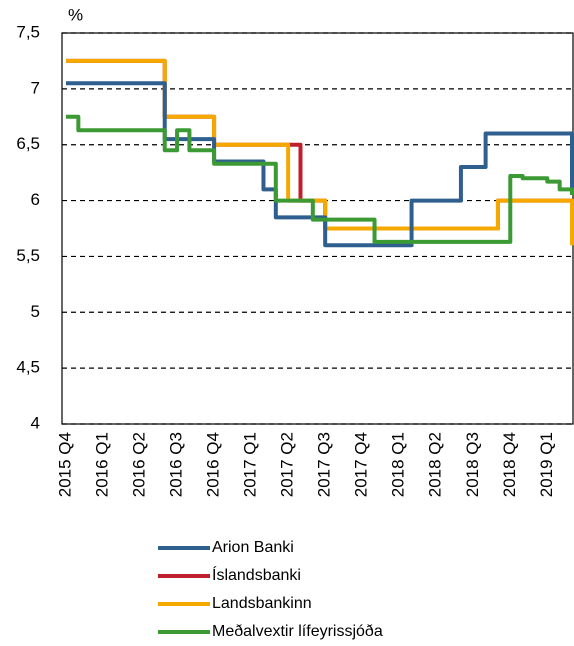 The width and height of the screenshot is (574, 646). Describe the element at coordinates (176, 464) in the screenshot. I see `x-tick-label: 2016 Q3` at that location.